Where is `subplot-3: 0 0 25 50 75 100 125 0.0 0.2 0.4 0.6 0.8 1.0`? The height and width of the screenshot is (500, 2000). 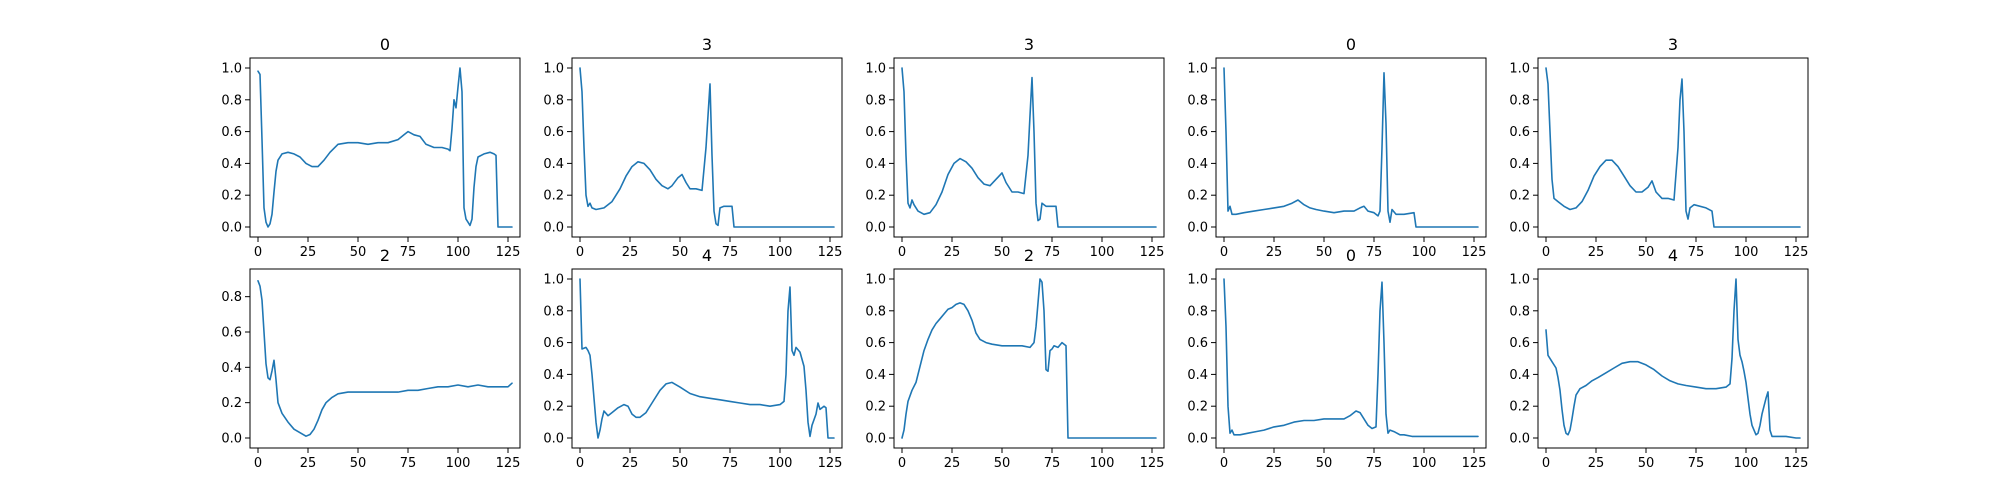 subplot-3: 0 0 25 50 75 100 125 0.0 0.2 0.4 0.6 0.8 1.0 is located at coordinates (1337, 147).